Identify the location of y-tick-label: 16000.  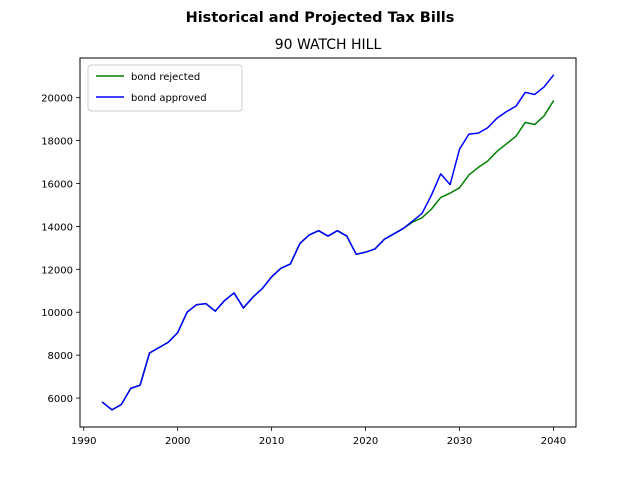
(57, 185).